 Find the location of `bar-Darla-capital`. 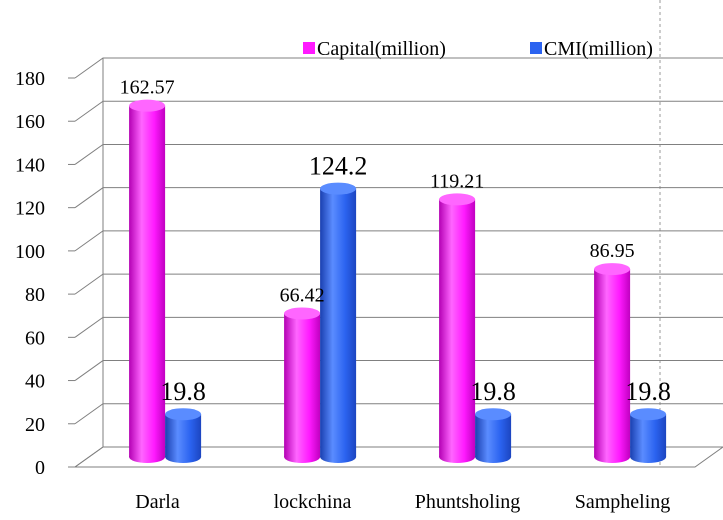

bar-Darla-capital is located at coordinates (147, 281).